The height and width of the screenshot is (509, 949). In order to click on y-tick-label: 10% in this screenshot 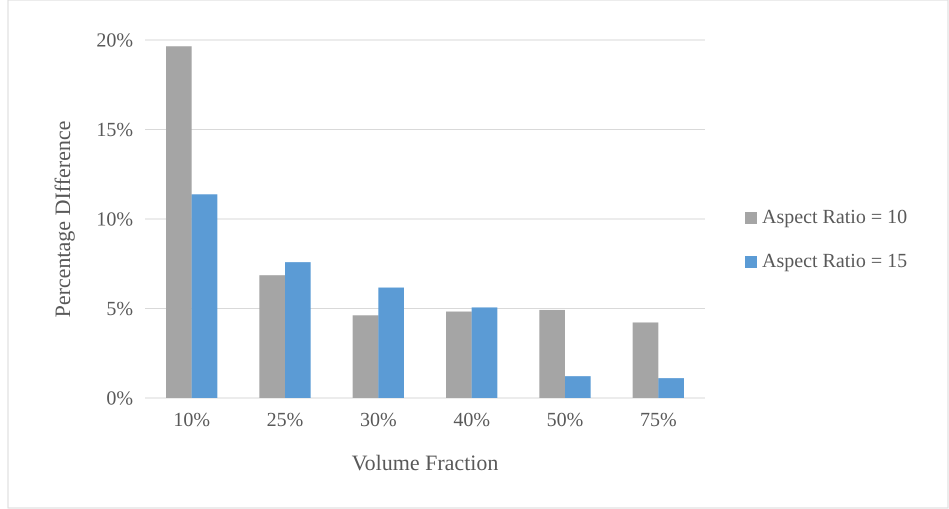, I will do `click(114, 219)`.